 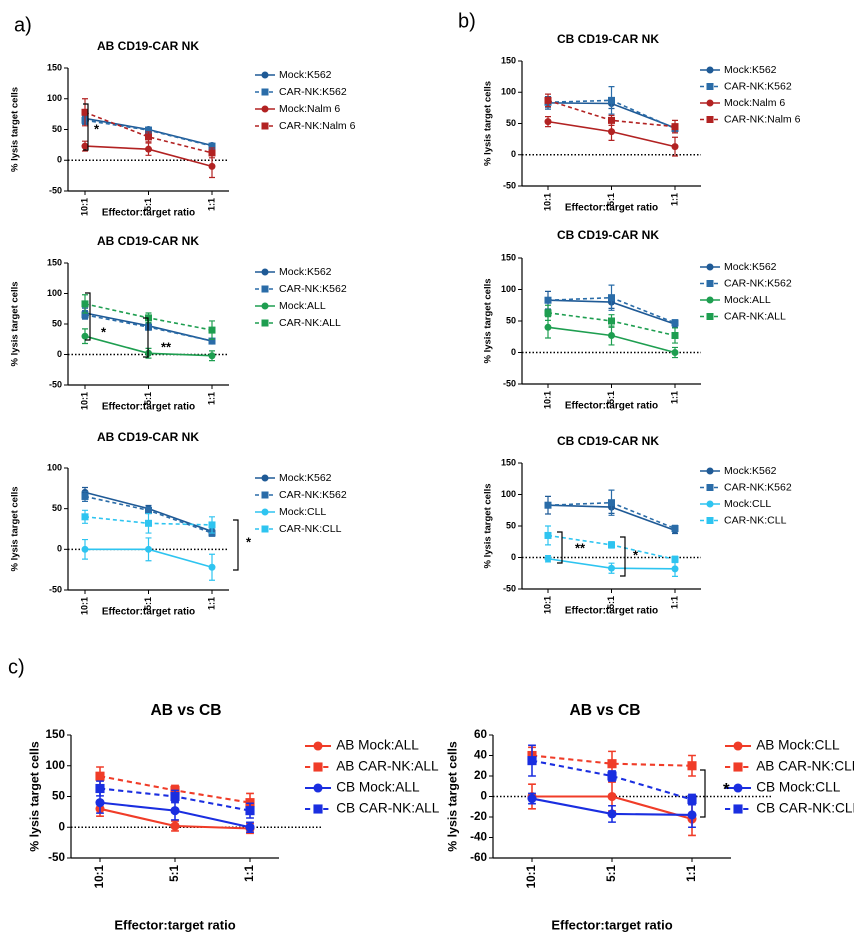 What do you see at coordinates (805, 766) in the screenshot?
I see `legend-label: AB CAR-NK:CLL` at bounding box center [805, 766].